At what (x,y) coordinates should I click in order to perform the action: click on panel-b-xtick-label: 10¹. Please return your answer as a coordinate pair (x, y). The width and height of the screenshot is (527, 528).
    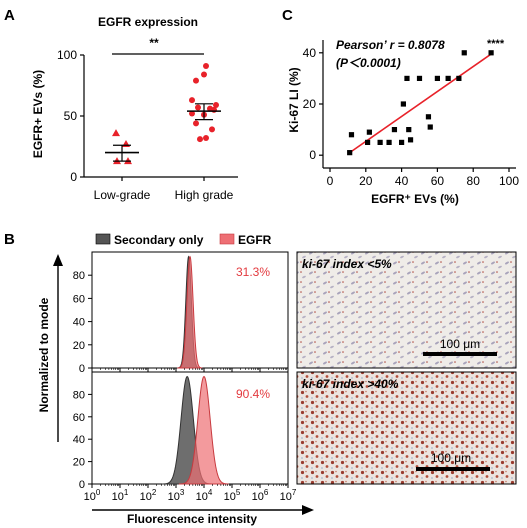
    Looking at the image, I should click on (120, 495).